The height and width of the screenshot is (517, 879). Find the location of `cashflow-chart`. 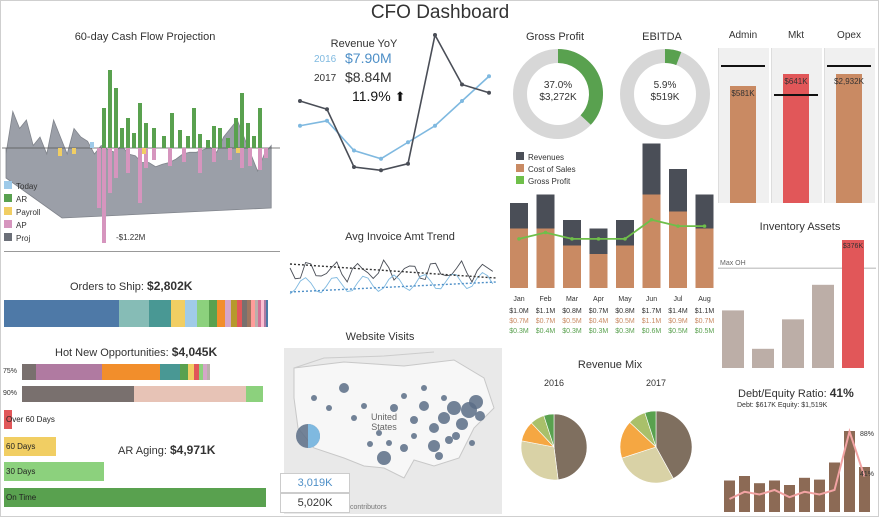

cashflow-chart is located at coordinates (141, 150).